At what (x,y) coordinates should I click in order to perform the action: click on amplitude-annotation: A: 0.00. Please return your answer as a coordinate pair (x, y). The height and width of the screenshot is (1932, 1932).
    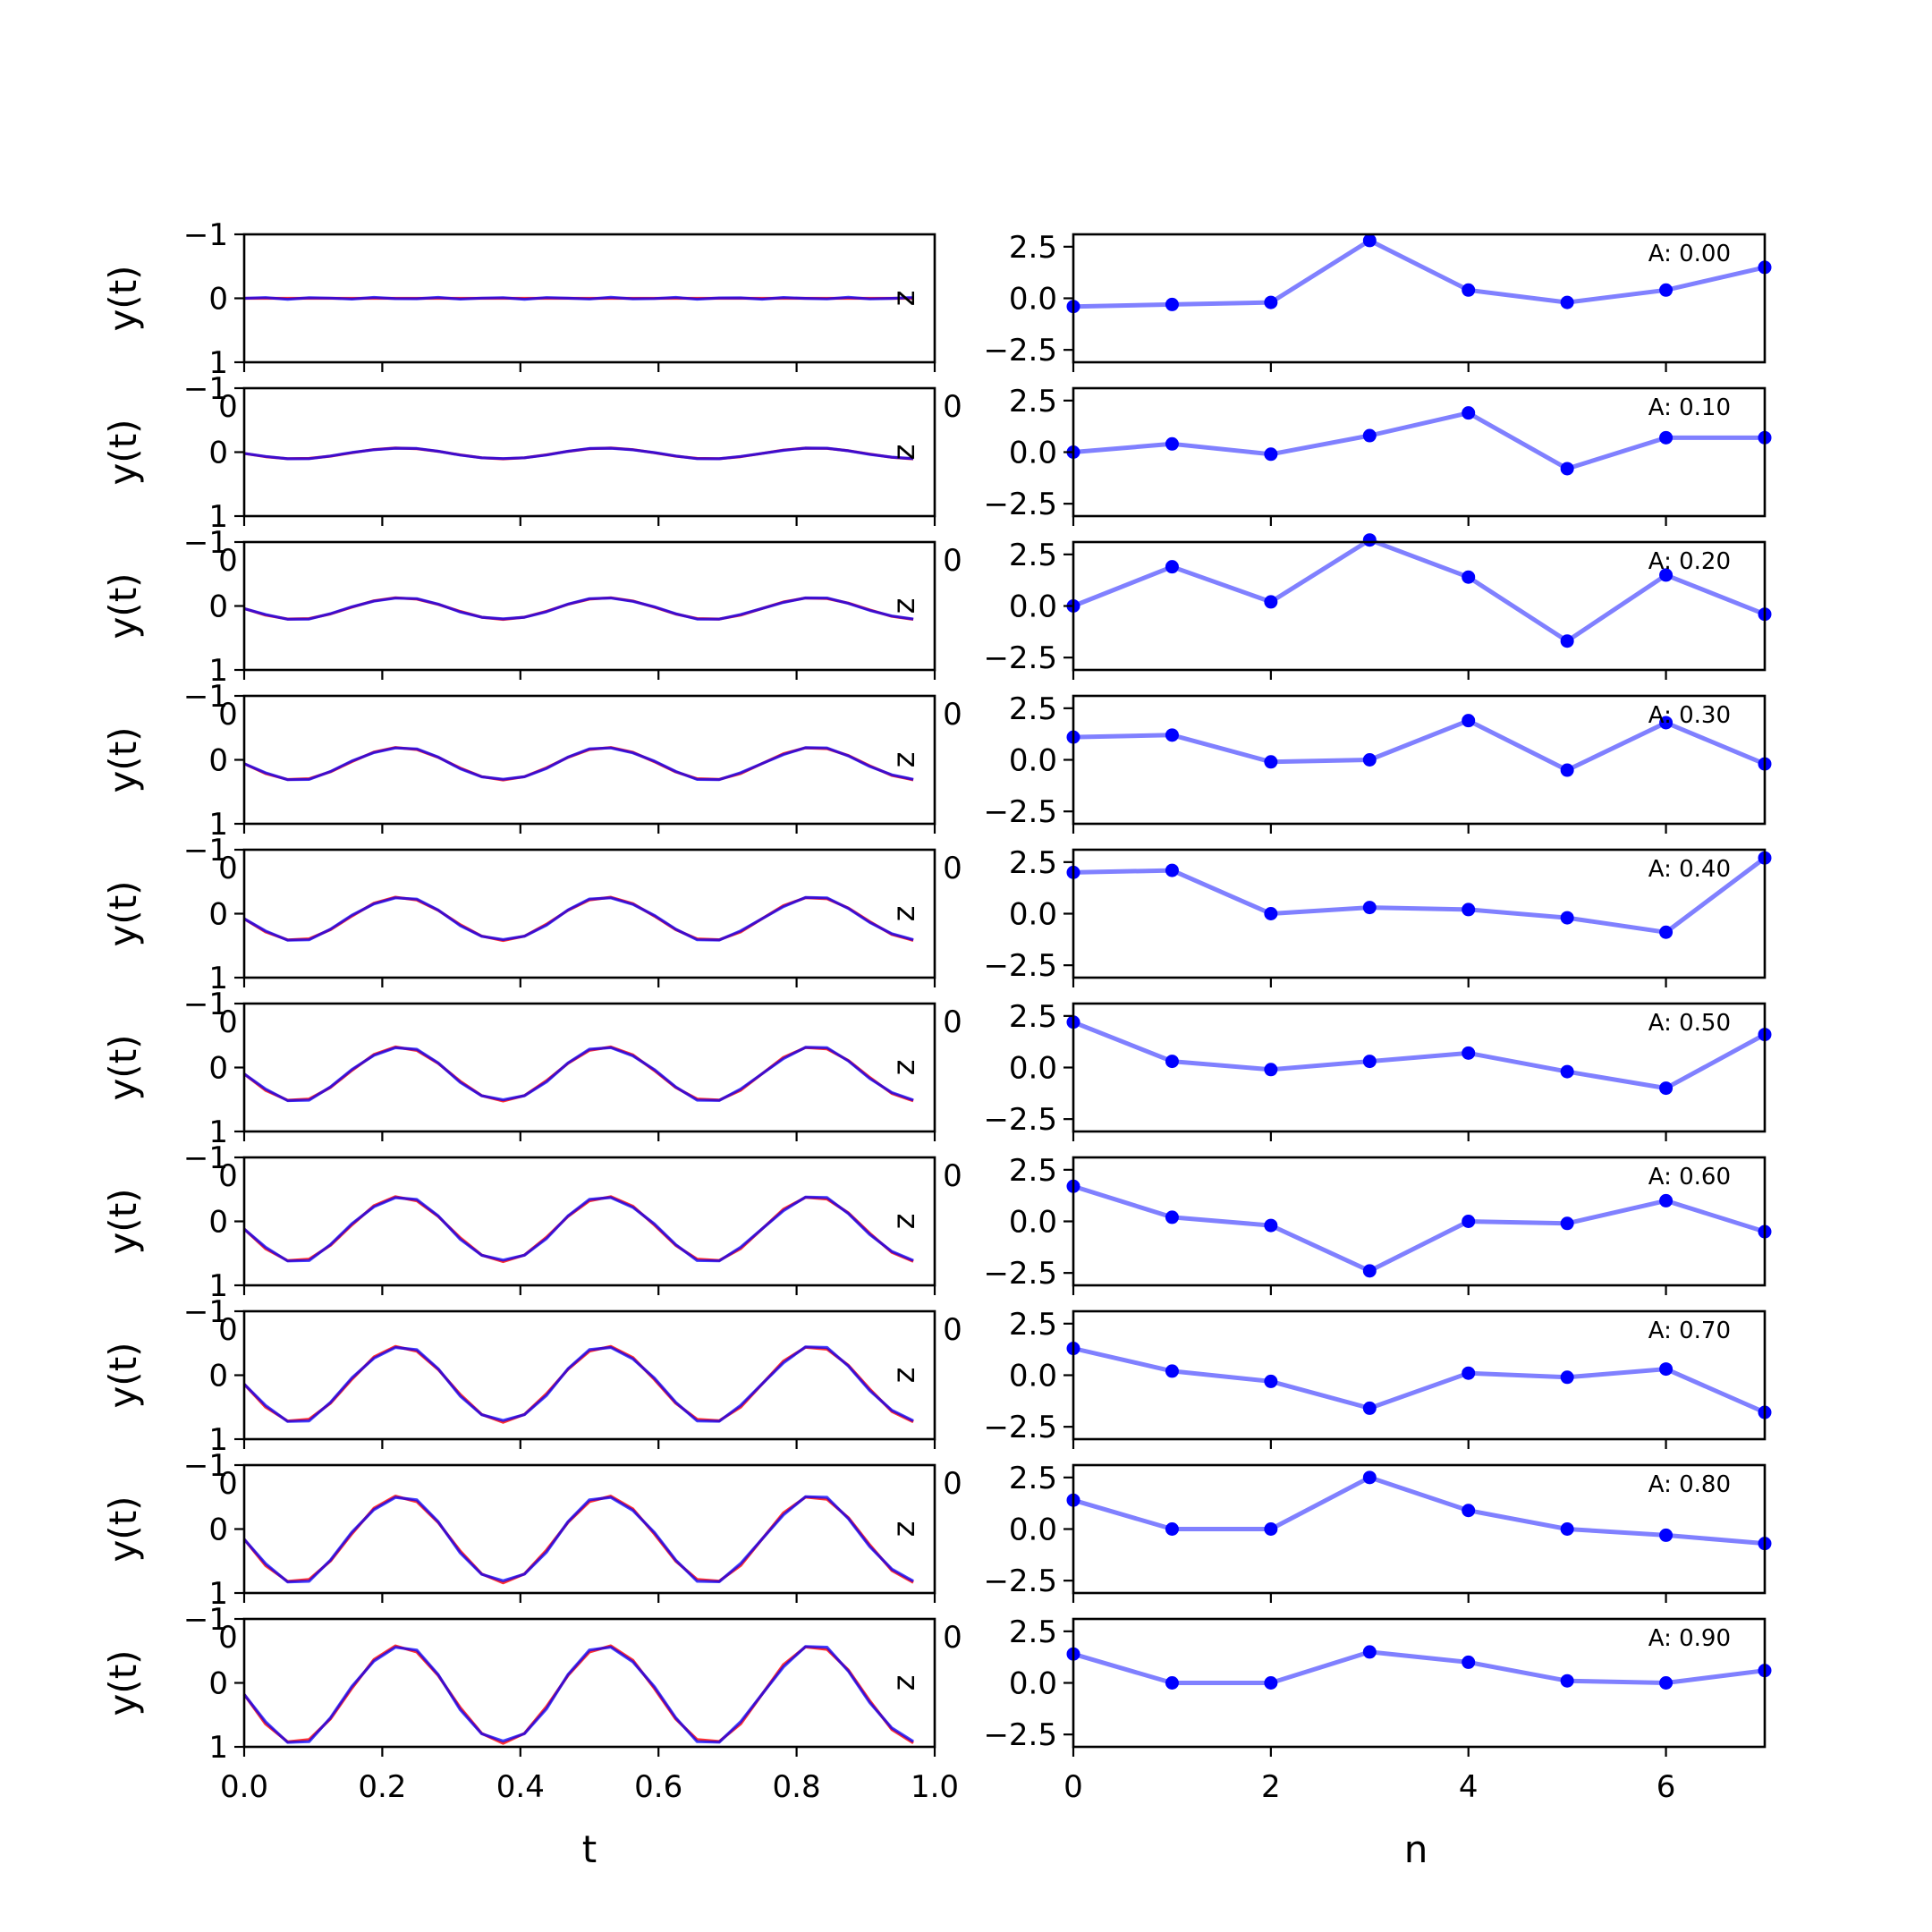
    Looking at the image, I should click on (1689, 254).